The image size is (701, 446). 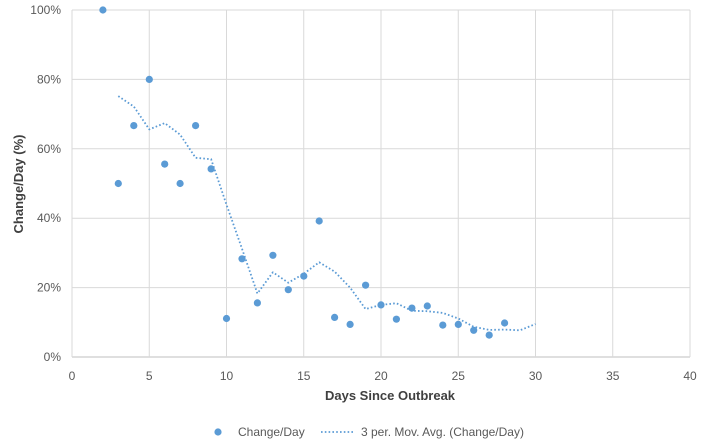 I want to click on x-tick-label: 30, so click(x=536, y=376).